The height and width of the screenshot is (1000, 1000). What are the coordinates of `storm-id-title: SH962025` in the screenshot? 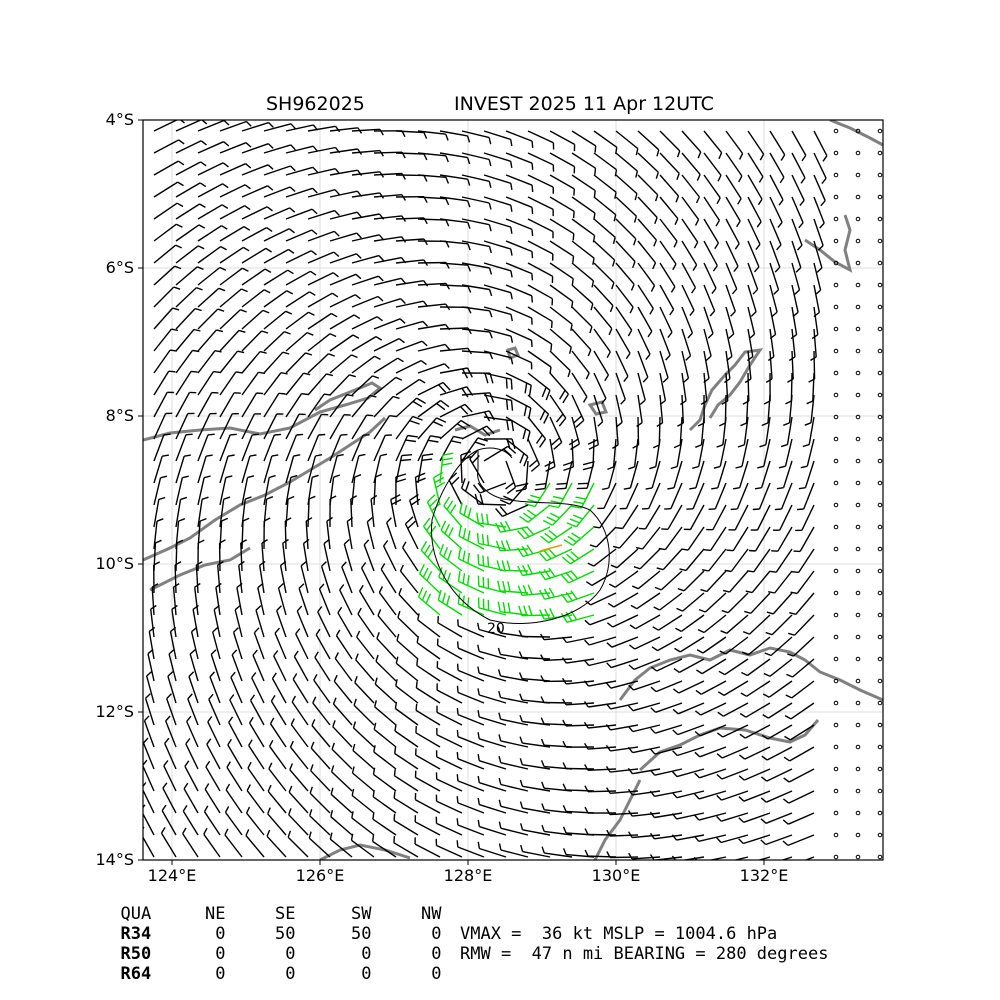 It's located at (315, 104).